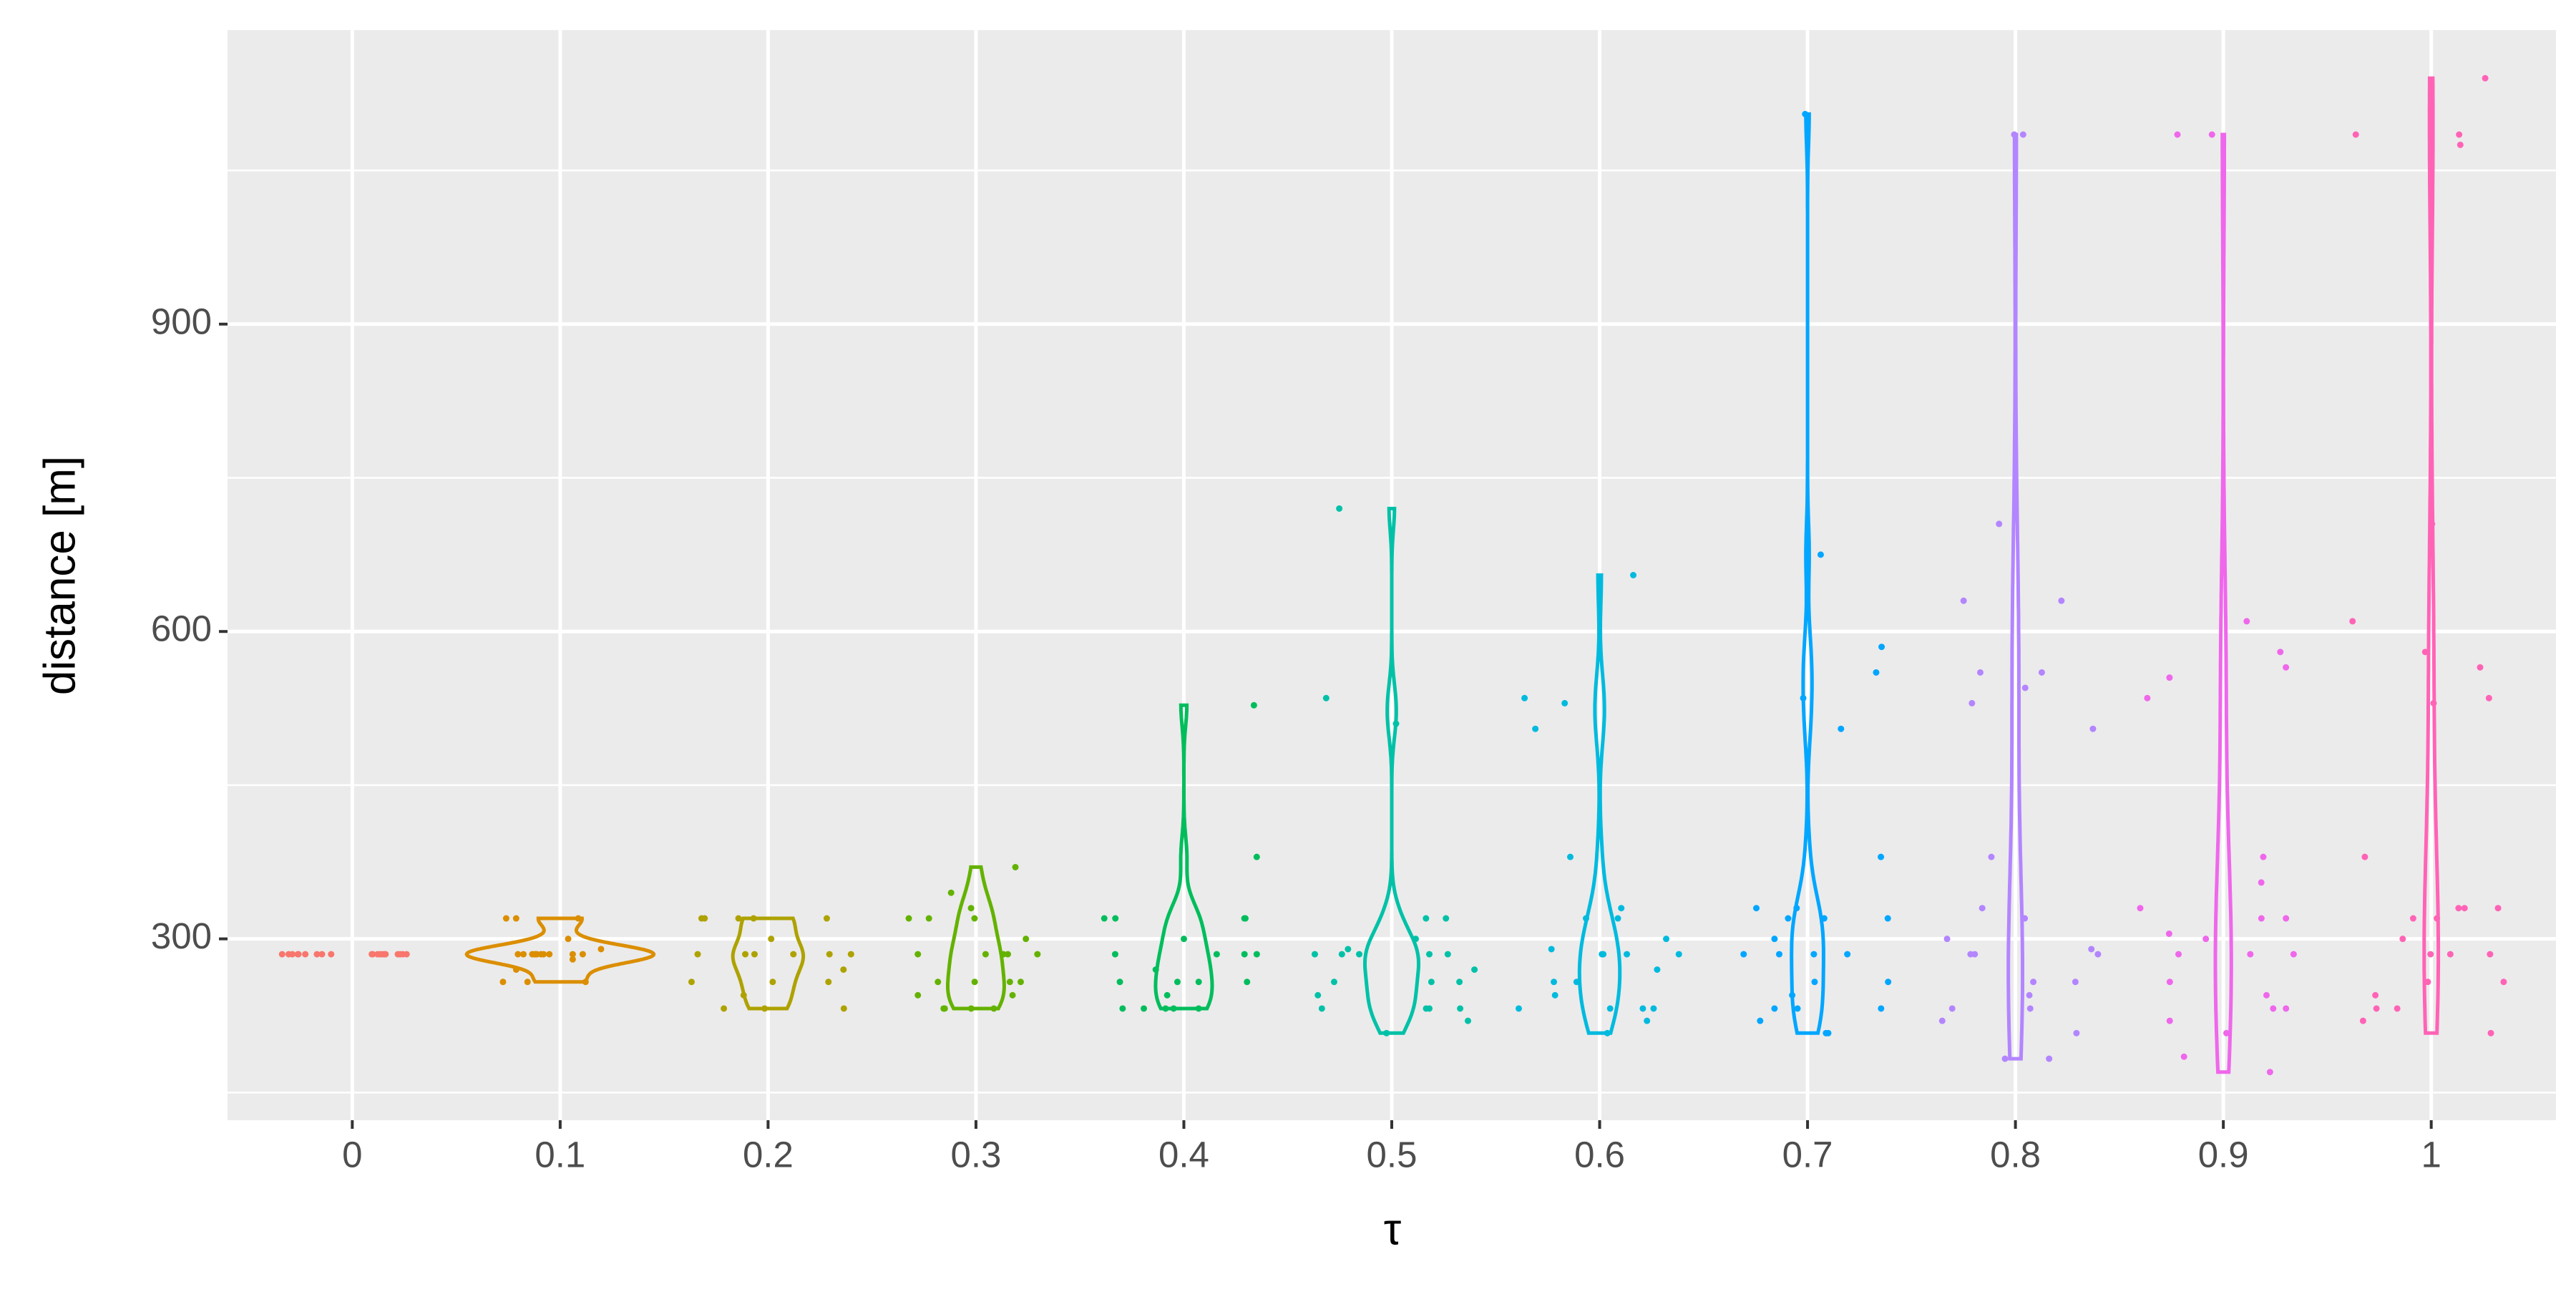  I want to click on x-tick-label: 0.2, so click(769, 1154).